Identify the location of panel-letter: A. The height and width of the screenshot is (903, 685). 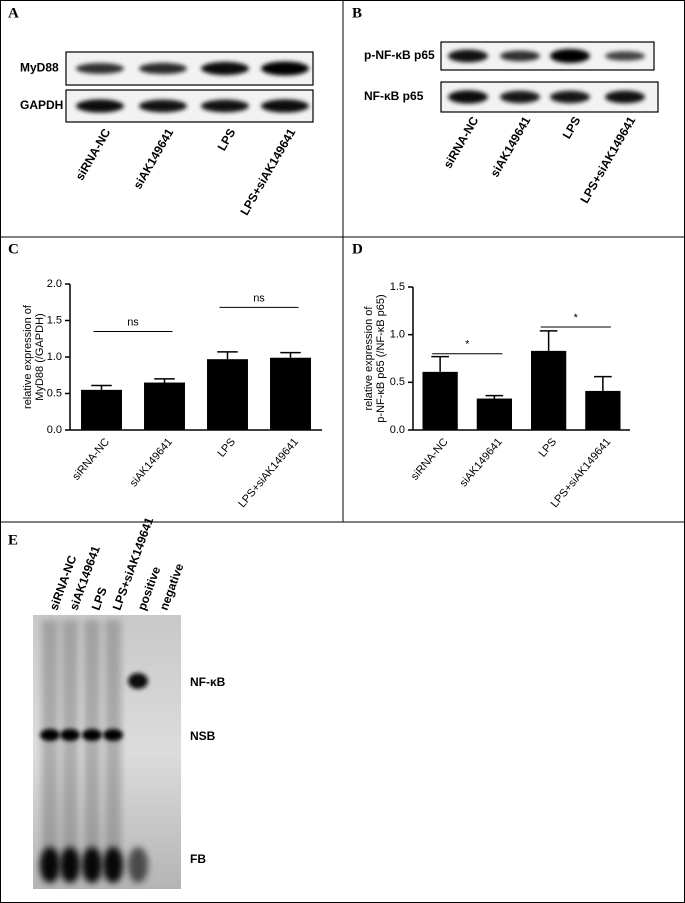
(13, 13).